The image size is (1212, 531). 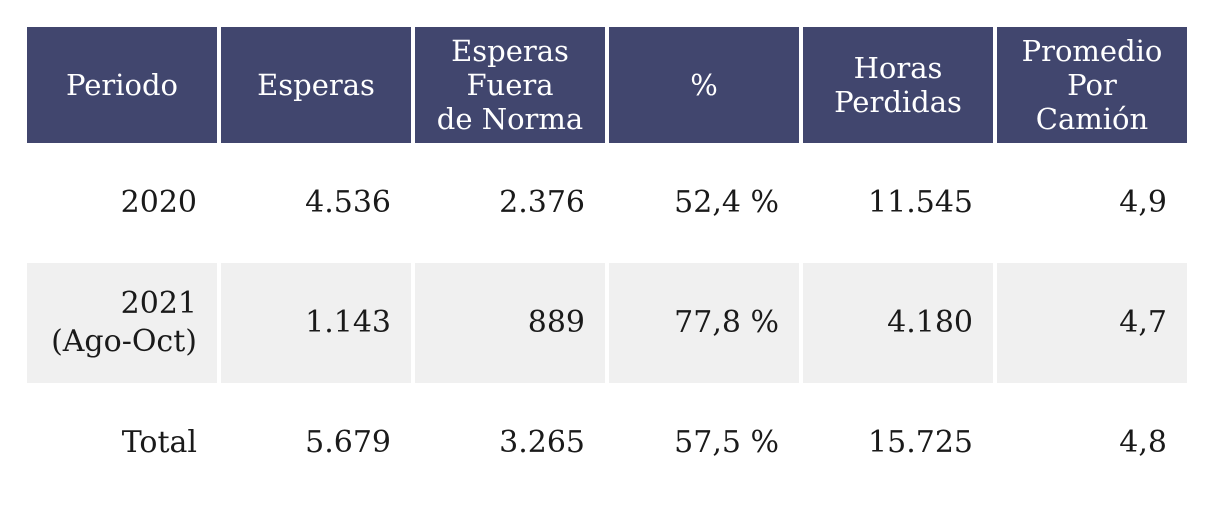 I want to click on cell-periodo: 2020, so click(x=158, y=202).